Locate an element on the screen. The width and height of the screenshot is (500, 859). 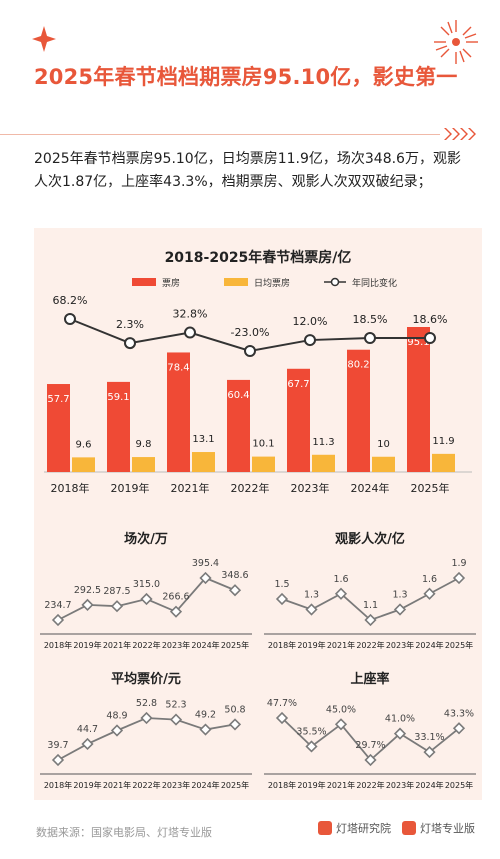
bar-daily-value-label: 9.8 is located at coordinates (144, 444).